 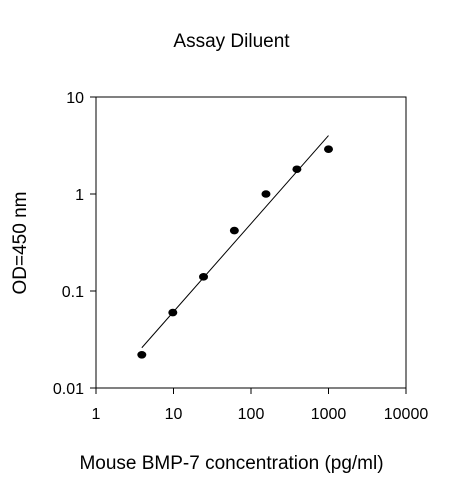 What do you see at coordinates (96, 414) in the screenshot?
I see `x-tick-label: 1` at bounding box center [96, 414].